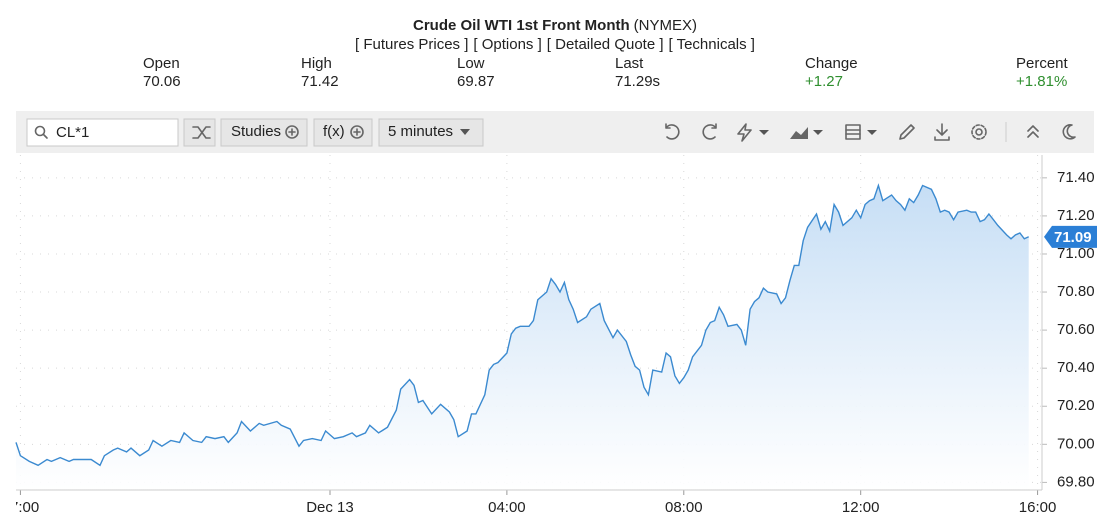  I want to click on stat-value: +1.81%, so click(1041, 81).